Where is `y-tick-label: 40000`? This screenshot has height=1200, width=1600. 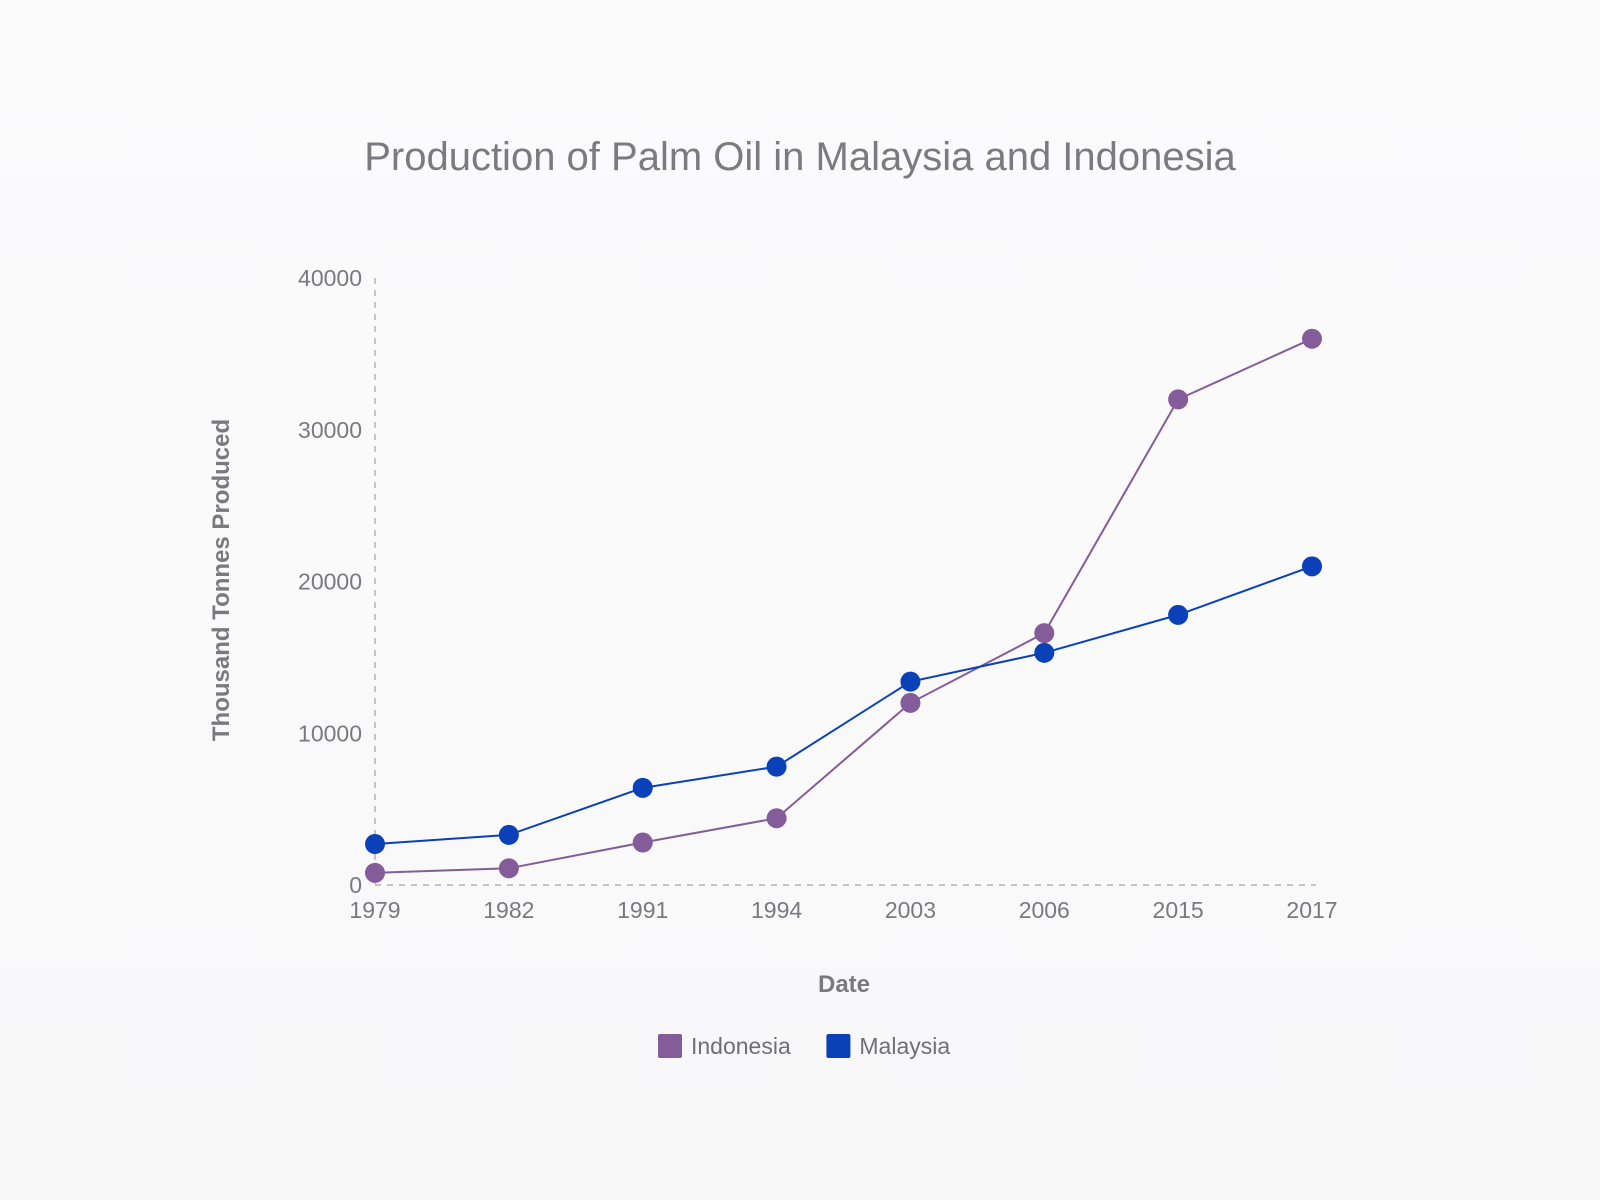
y-tick-label: 40000 is located at coordinates (330, 278).